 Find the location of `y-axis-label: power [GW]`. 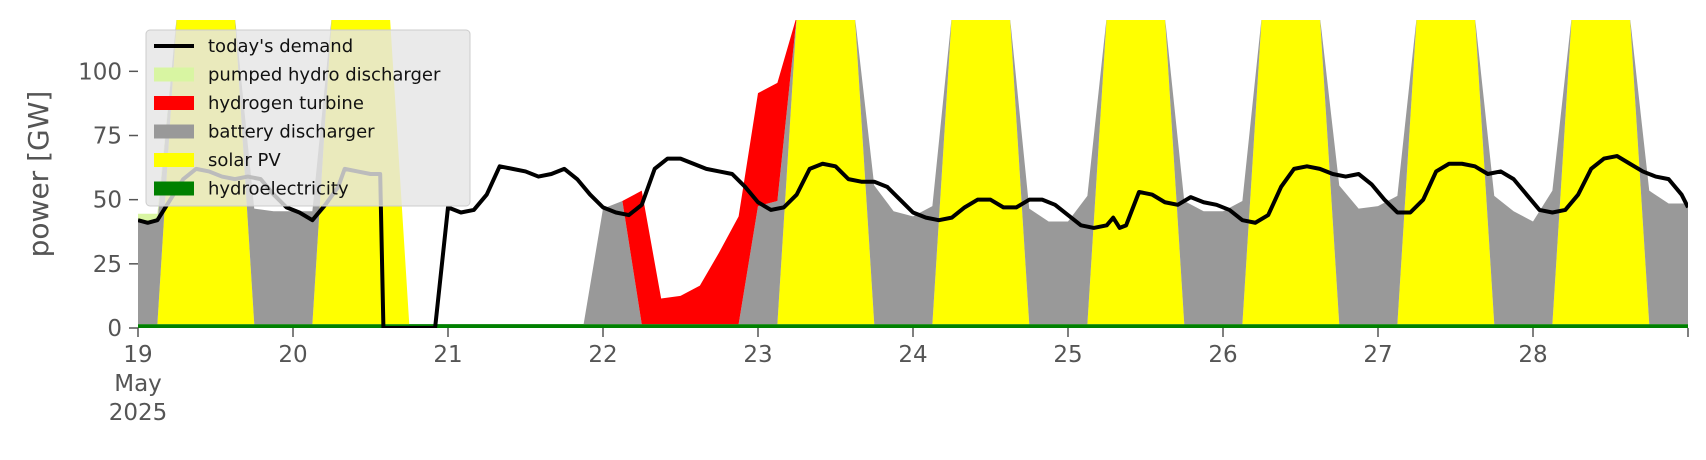

y-axis-label: power [GW] is located at coordinates (38, 174).